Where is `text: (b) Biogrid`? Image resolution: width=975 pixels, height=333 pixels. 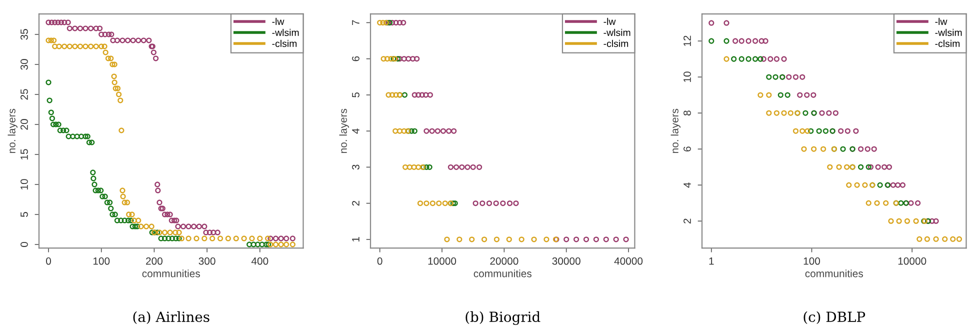
text: (b) Biogrid is located at coordinates (503, 318).